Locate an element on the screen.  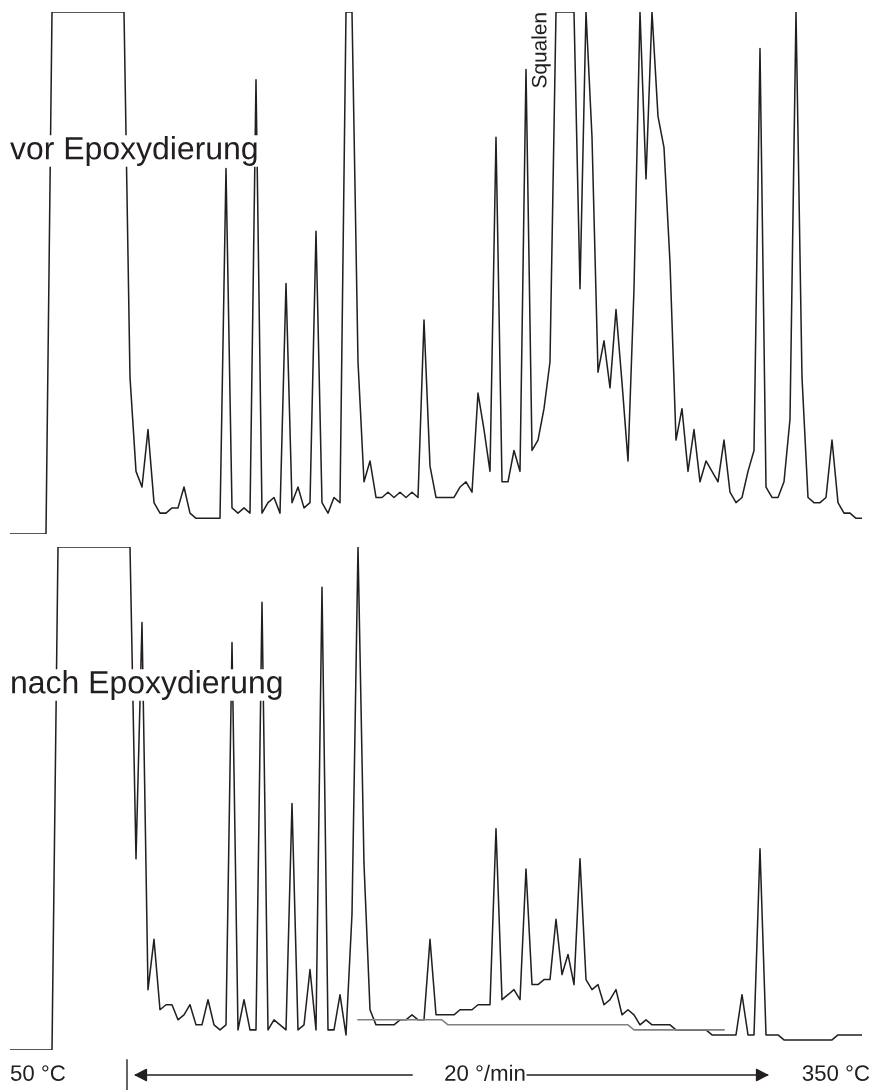
text: 20 °/min is located at coordinates (485, 1072).